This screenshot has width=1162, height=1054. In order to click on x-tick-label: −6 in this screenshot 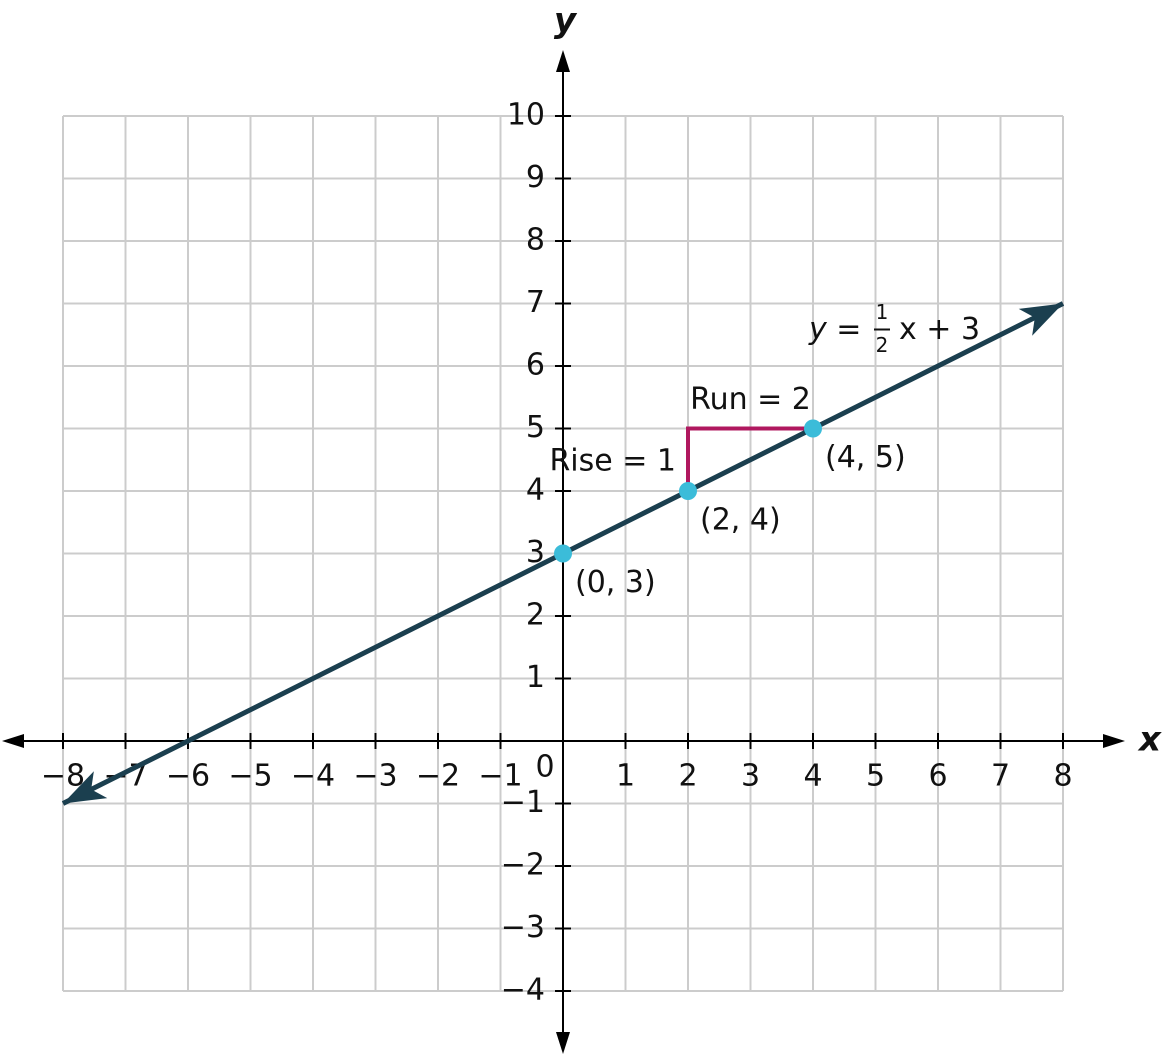, I will do `click(188, 776)`.